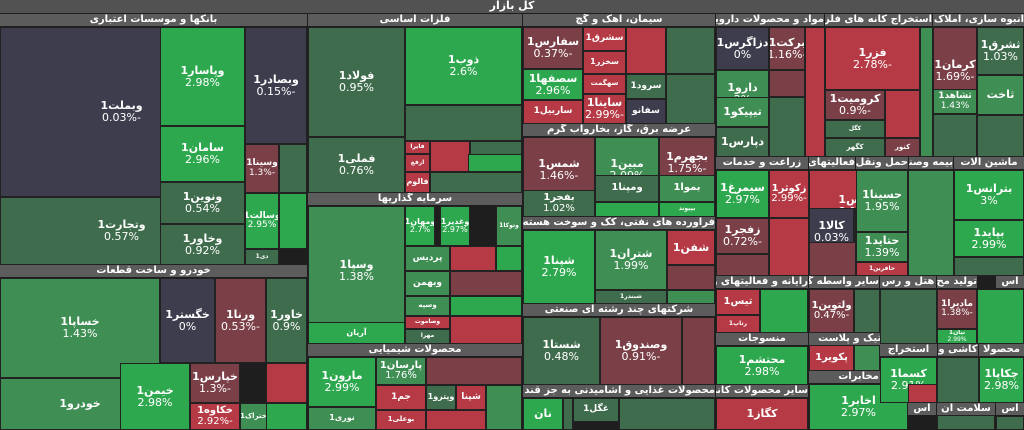 Image resolution: width=1024 pixels, height=430 pixels. What do you see at coordinates (789, 194) in the screenshot?
I see `treemap-tile: زکوثر1 -2.99%` at bounding box center [789, 194].